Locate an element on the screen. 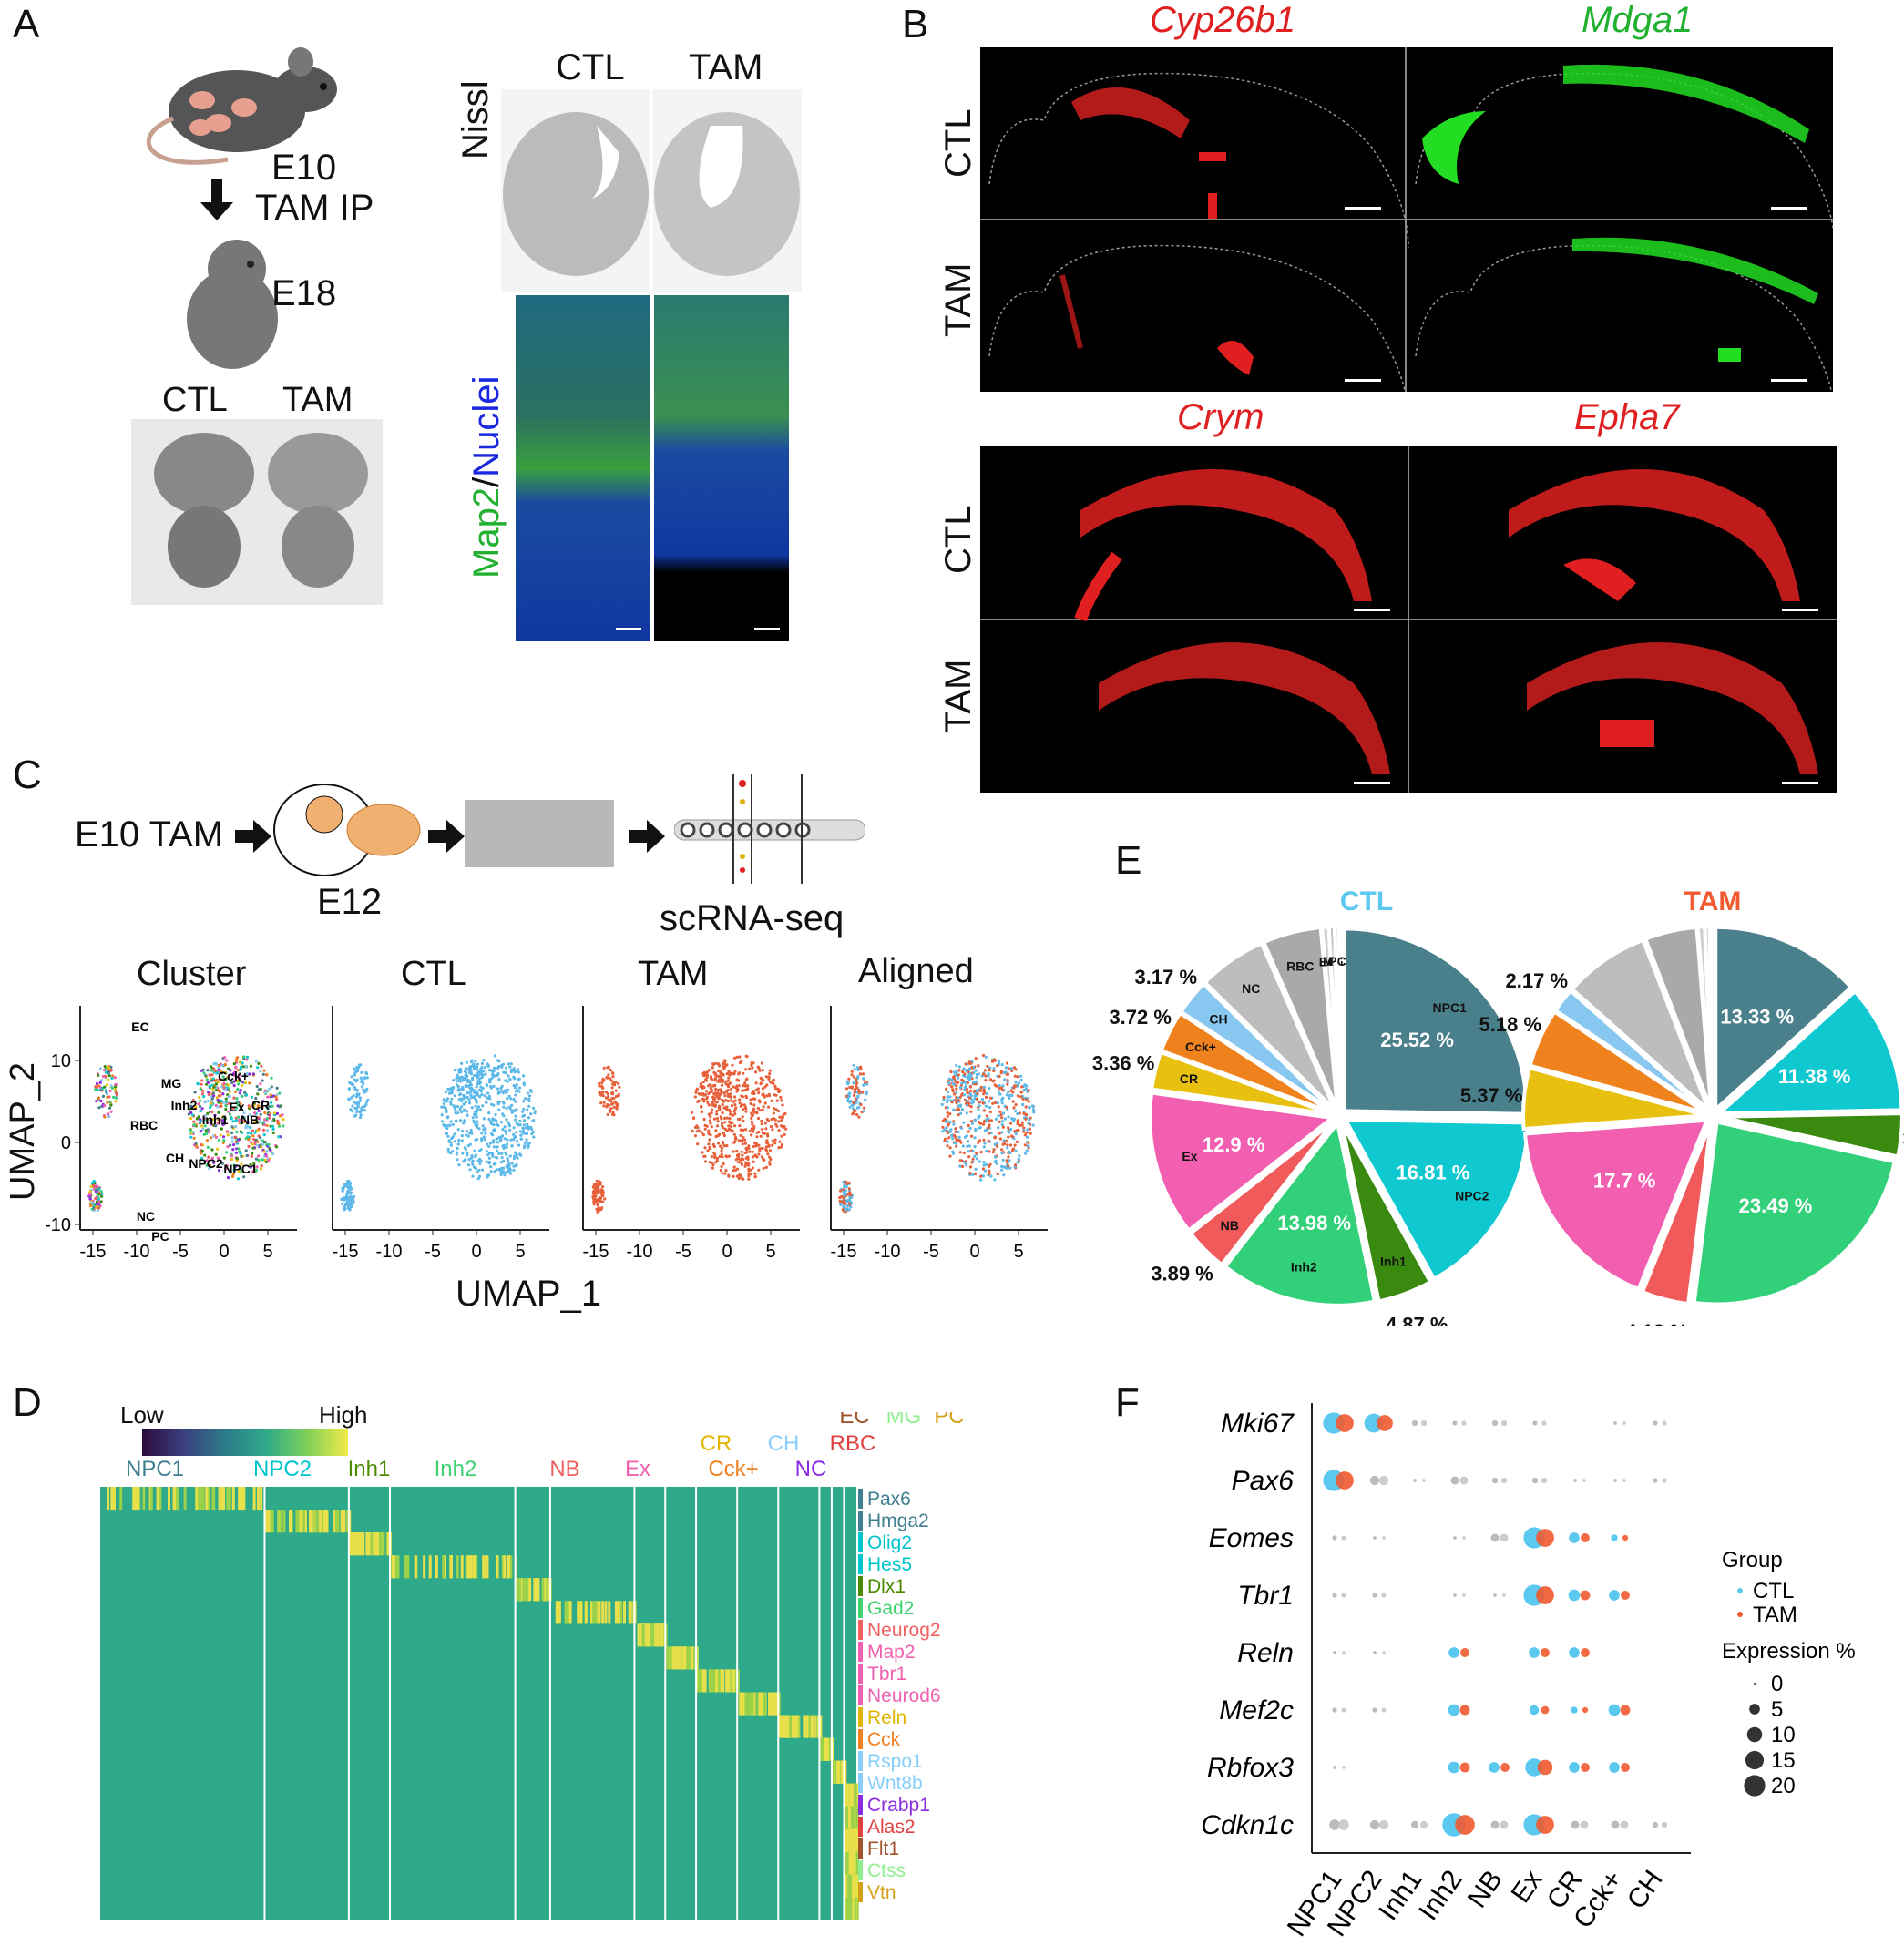 The width and height of the screenshot is (1904, 1946). umap-points is located at coordinates (186, 1134).